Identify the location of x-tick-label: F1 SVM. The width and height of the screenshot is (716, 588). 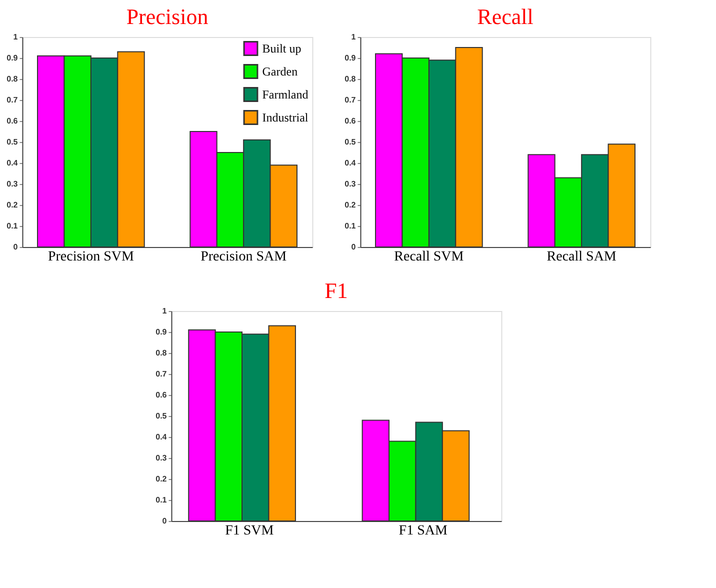
(249, 531).